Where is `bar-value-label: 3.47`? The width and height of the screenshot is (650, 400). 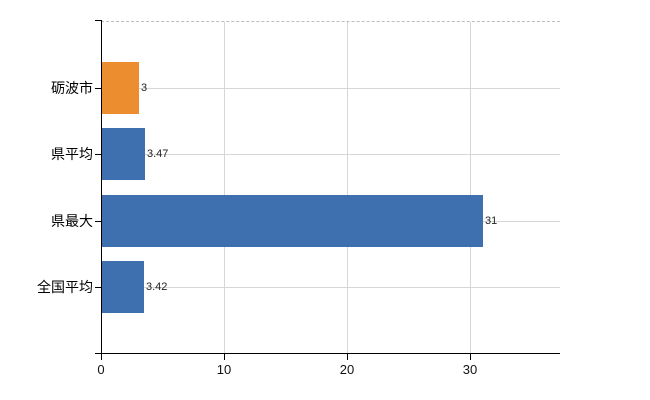 bar-value-label: 3.47 is located at coordinates (158, 154).